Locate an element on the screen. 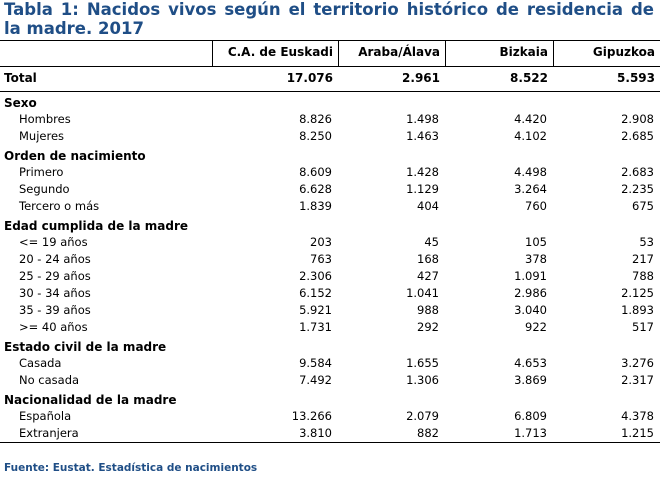 The image size is (660, 479). cell-value: 5.593 is located at coordinates (636, 78).